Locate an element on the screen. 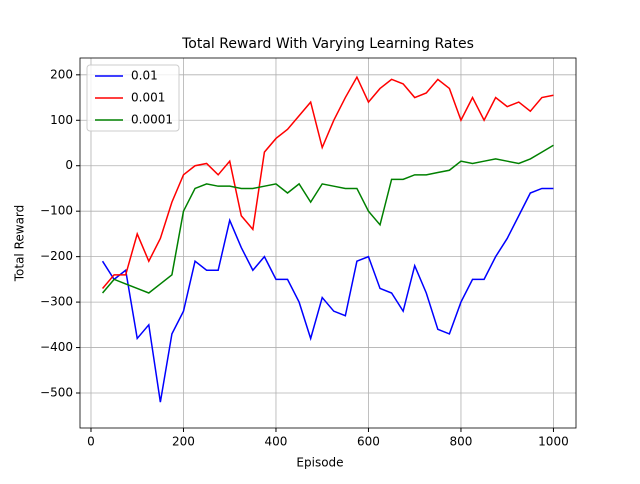  legend-box is located at coordinates (133, 98).